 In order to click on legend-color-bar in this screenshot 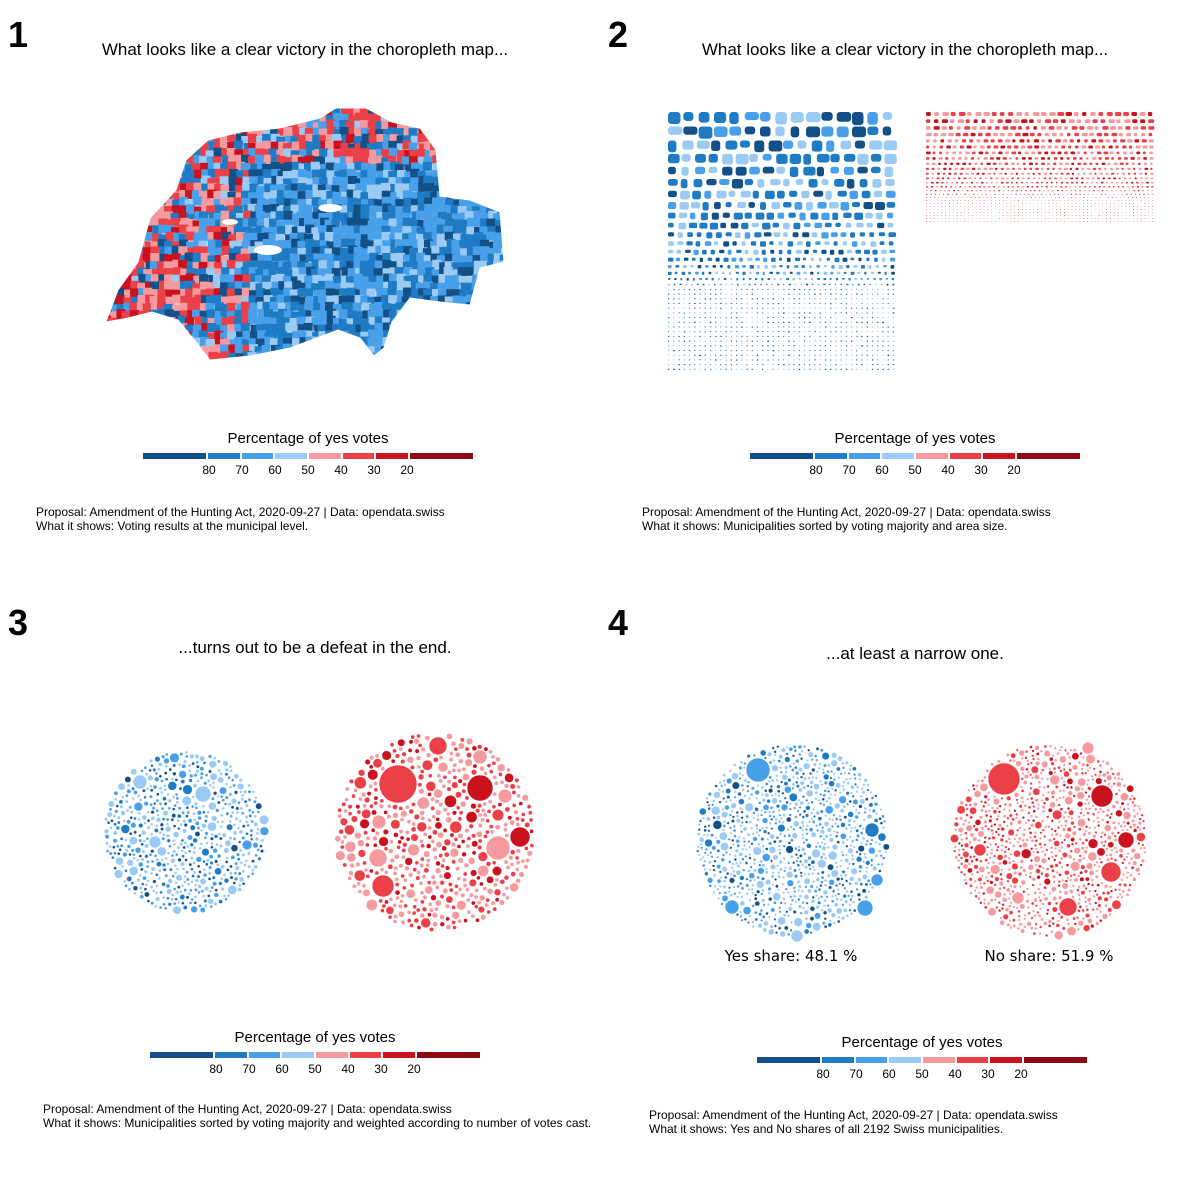, I will do `click(308, 456)`.